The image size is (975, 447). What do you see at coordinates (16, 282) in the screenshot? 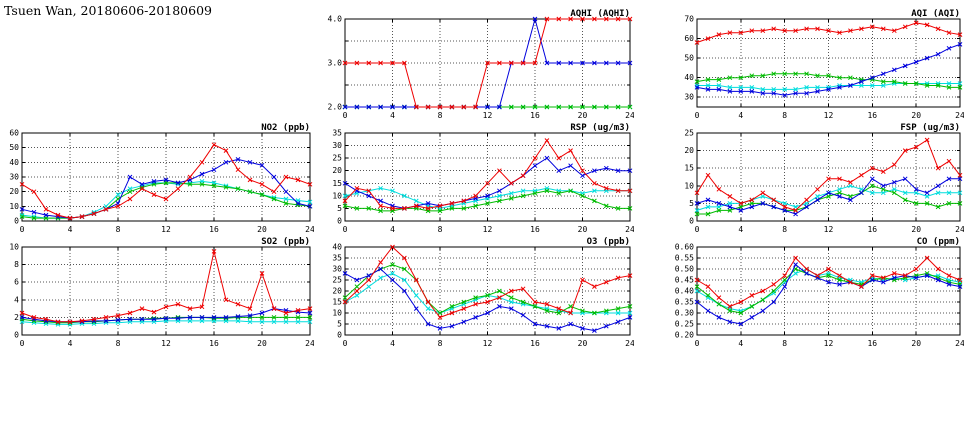
I see `svg-text: 6` at bounding box center [16, 282].